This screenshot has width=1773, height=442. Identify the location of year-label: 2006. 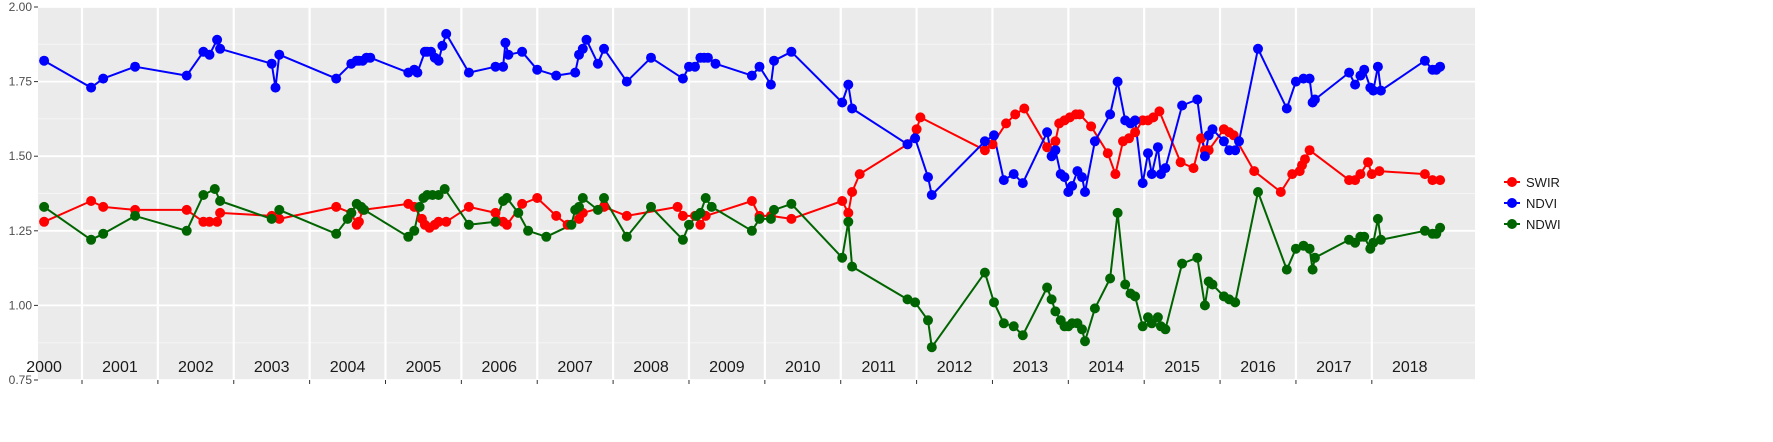
(499, 367).